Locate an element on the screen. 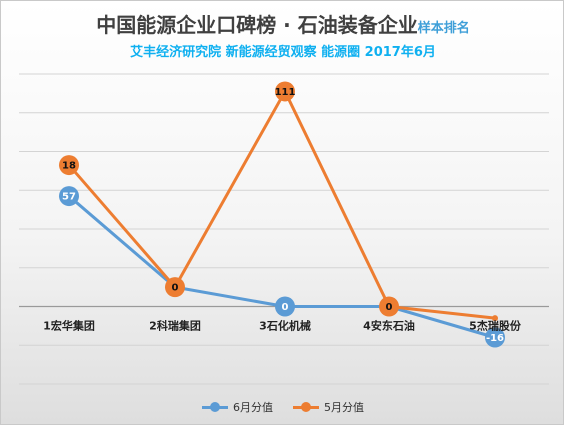 The width and height of the screenshot is (564, 425). x-tick-label: 5杰瑞股份 is located at coordinates (495, 326).